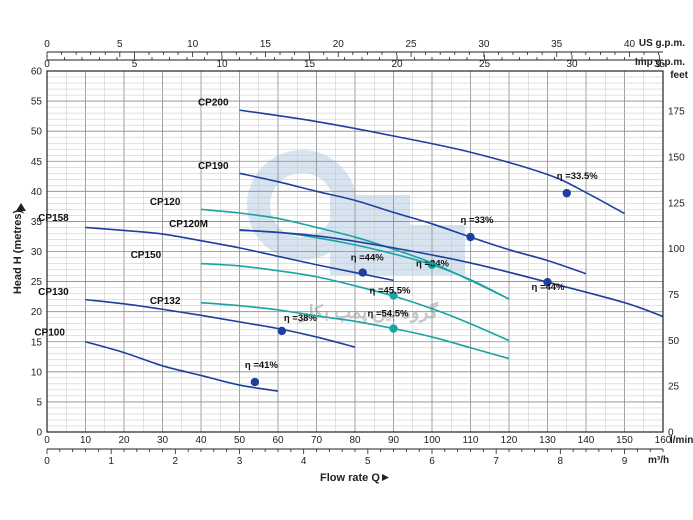 The height and width of the screenshot is (520, 693). Describe the element at coordinates (182, 366) in the screenshot. I see `series-line-cp100` at that location.